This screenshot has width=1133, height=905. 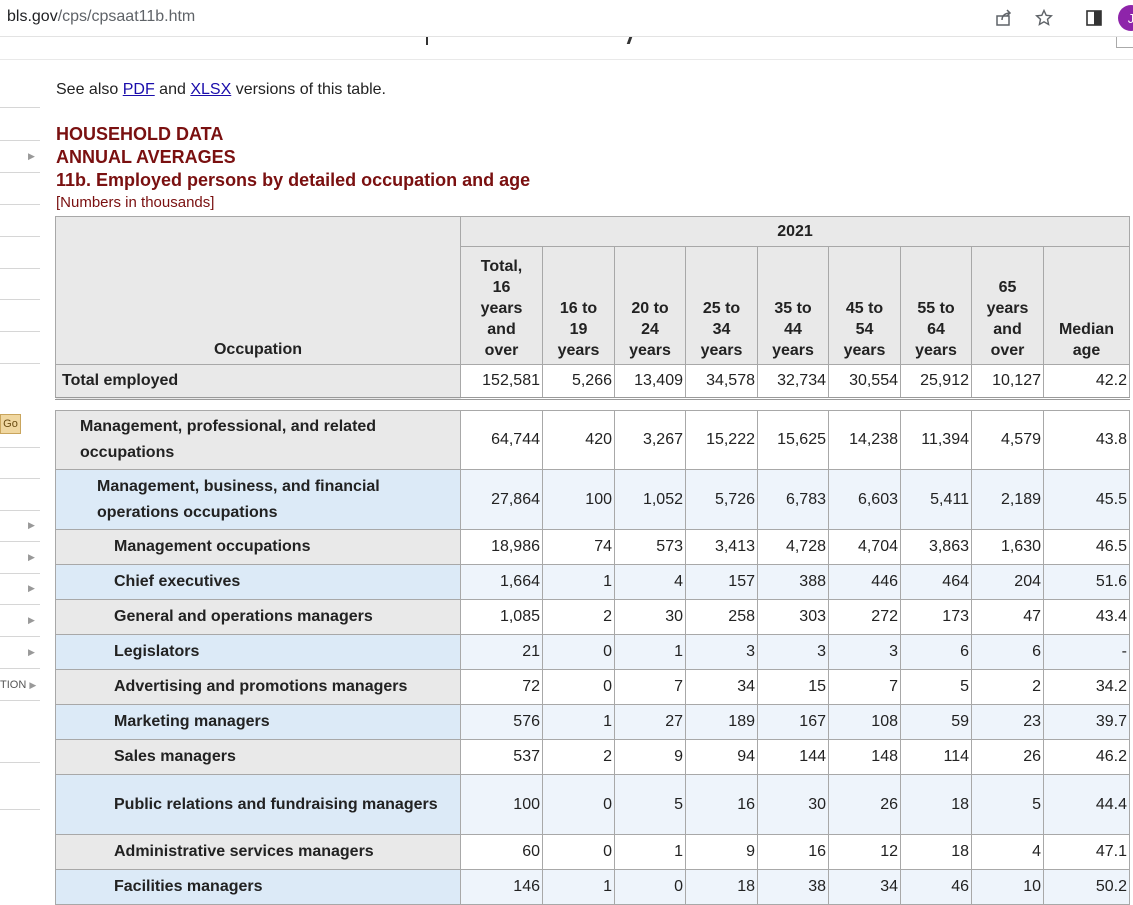 What do you see at coordinates (258, 617) in the screenshot?
I see `occupation-label: General and operations managers` at bounding box center [258, 617].